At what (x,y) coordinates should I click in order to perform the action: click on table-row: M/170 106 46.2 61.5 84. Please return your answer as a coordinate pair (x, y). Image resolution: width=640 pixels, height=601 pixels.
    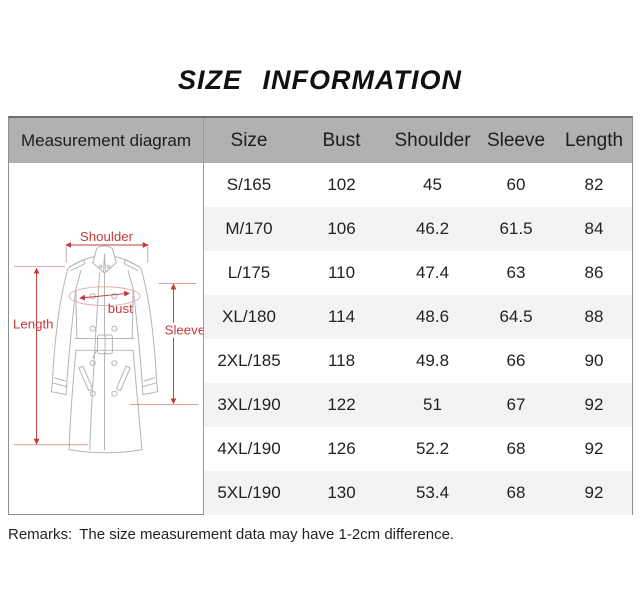
    Looking at the image, I should click on (418, 229).